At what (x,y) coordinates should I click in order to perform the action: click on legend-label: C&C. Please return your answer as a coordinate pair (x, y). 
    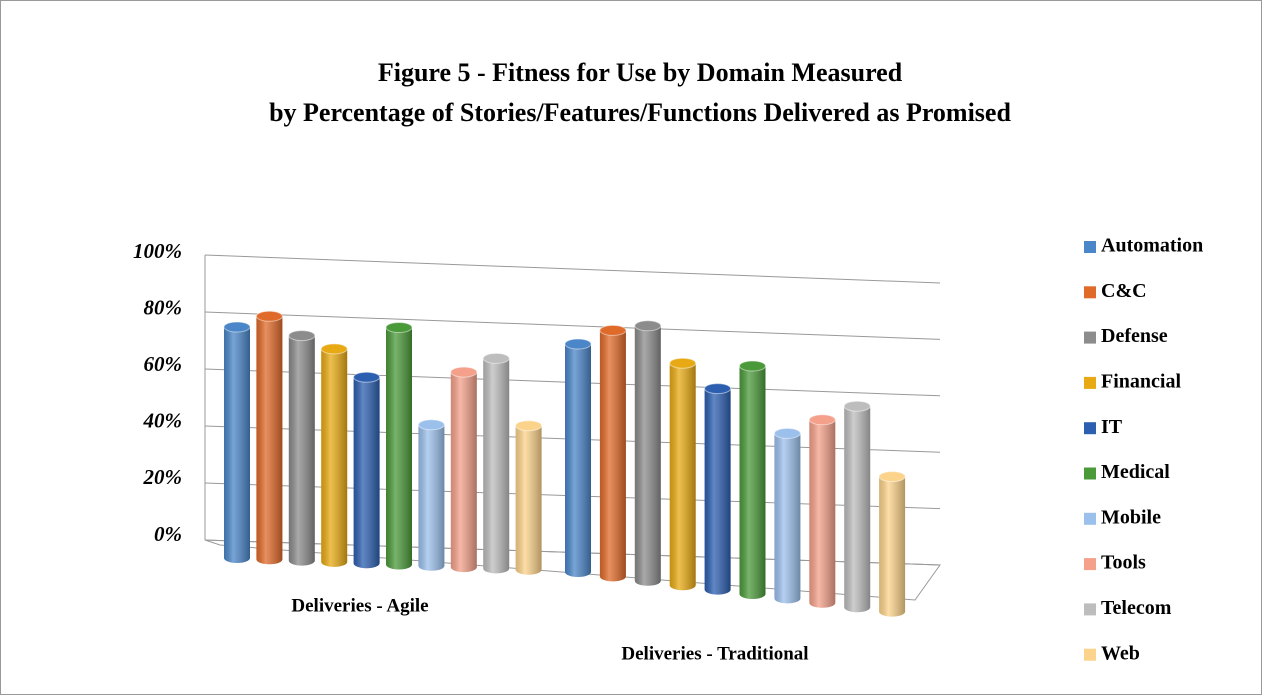
    Looking at the image, I should click on (1124, 291).